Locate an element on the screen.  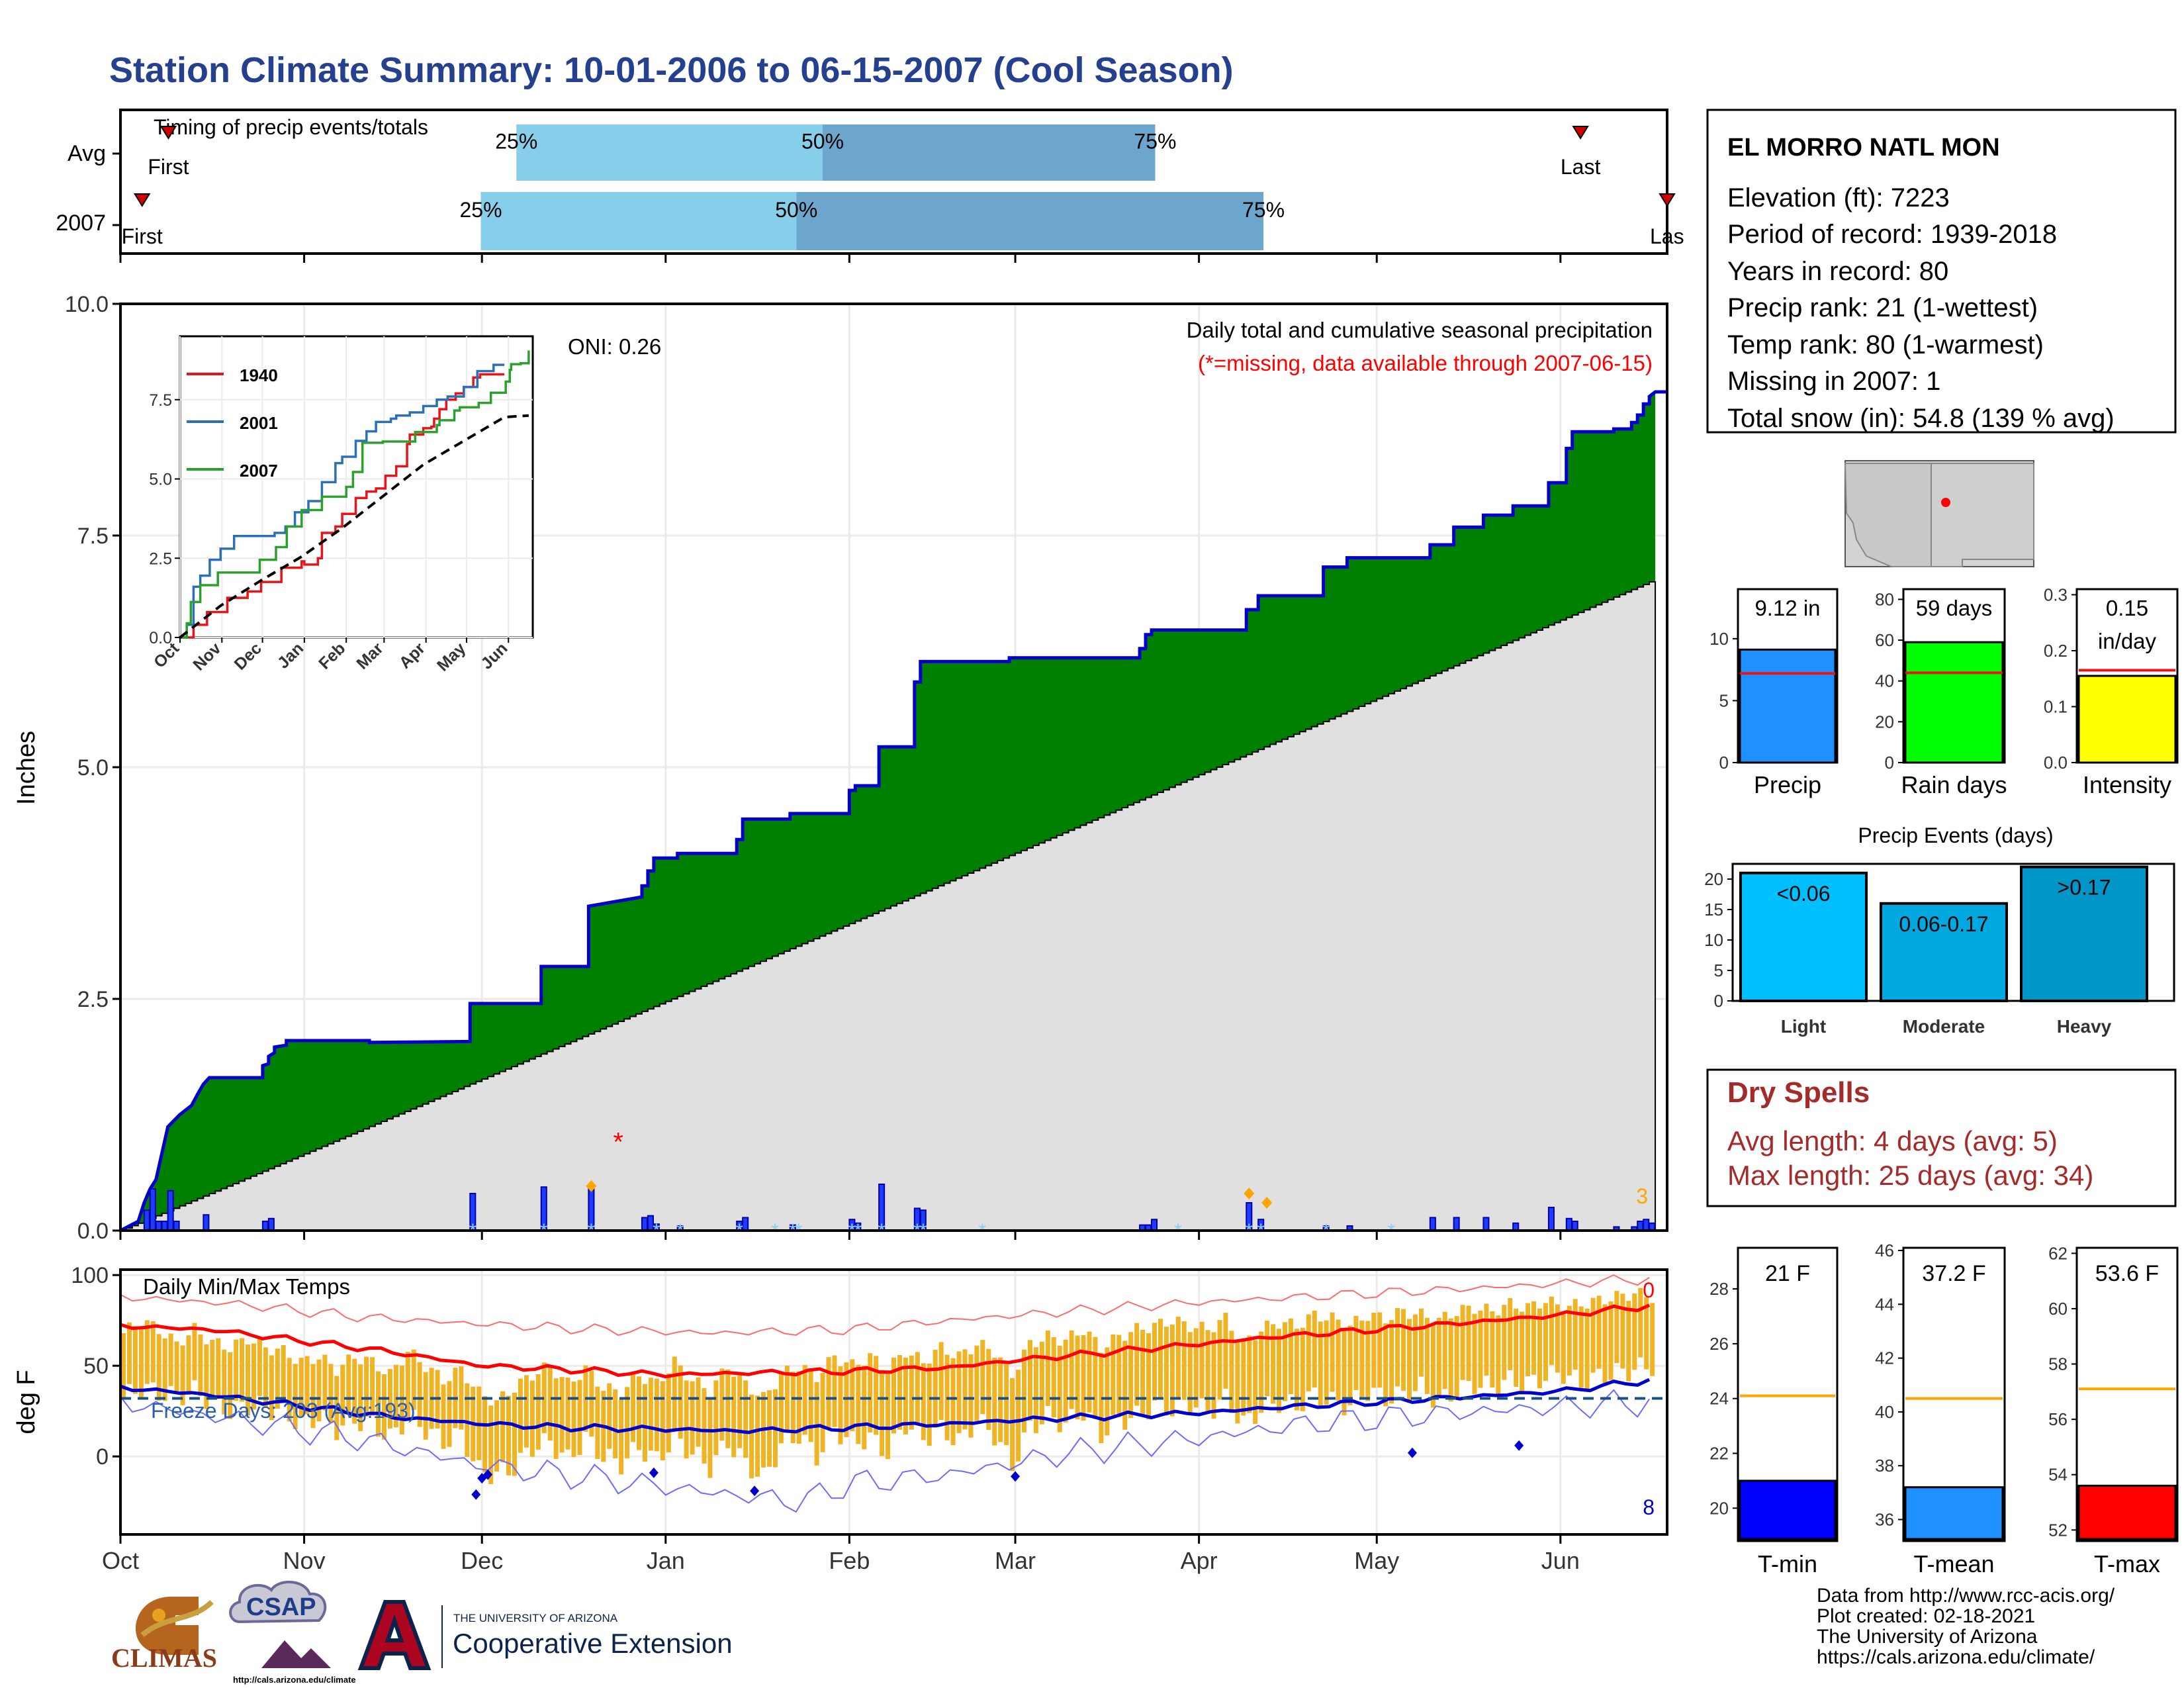
events-y-tick-label: 5 is located at coordinates (1718, 970).